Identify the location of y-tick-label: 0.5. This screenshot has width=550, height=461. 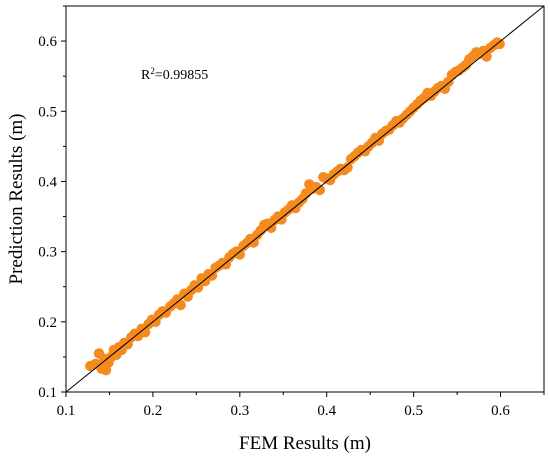
(47, 112).